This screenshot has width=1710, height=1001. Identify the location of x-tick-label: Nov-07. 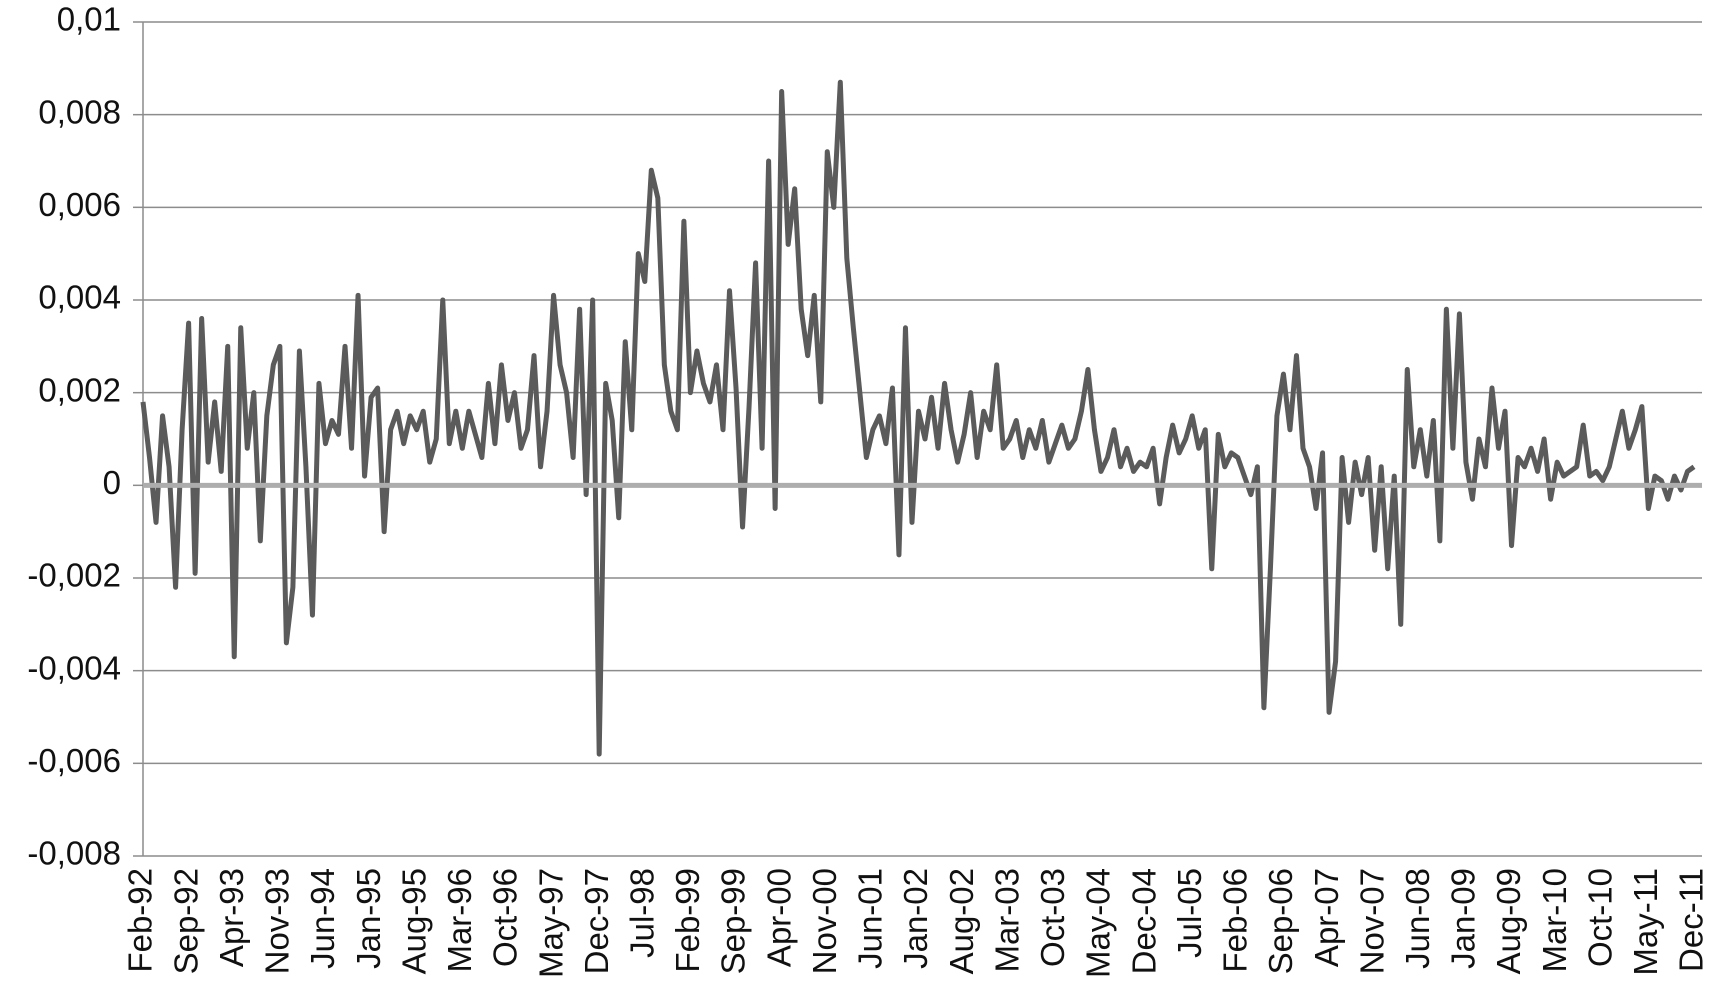
(1371, 921).